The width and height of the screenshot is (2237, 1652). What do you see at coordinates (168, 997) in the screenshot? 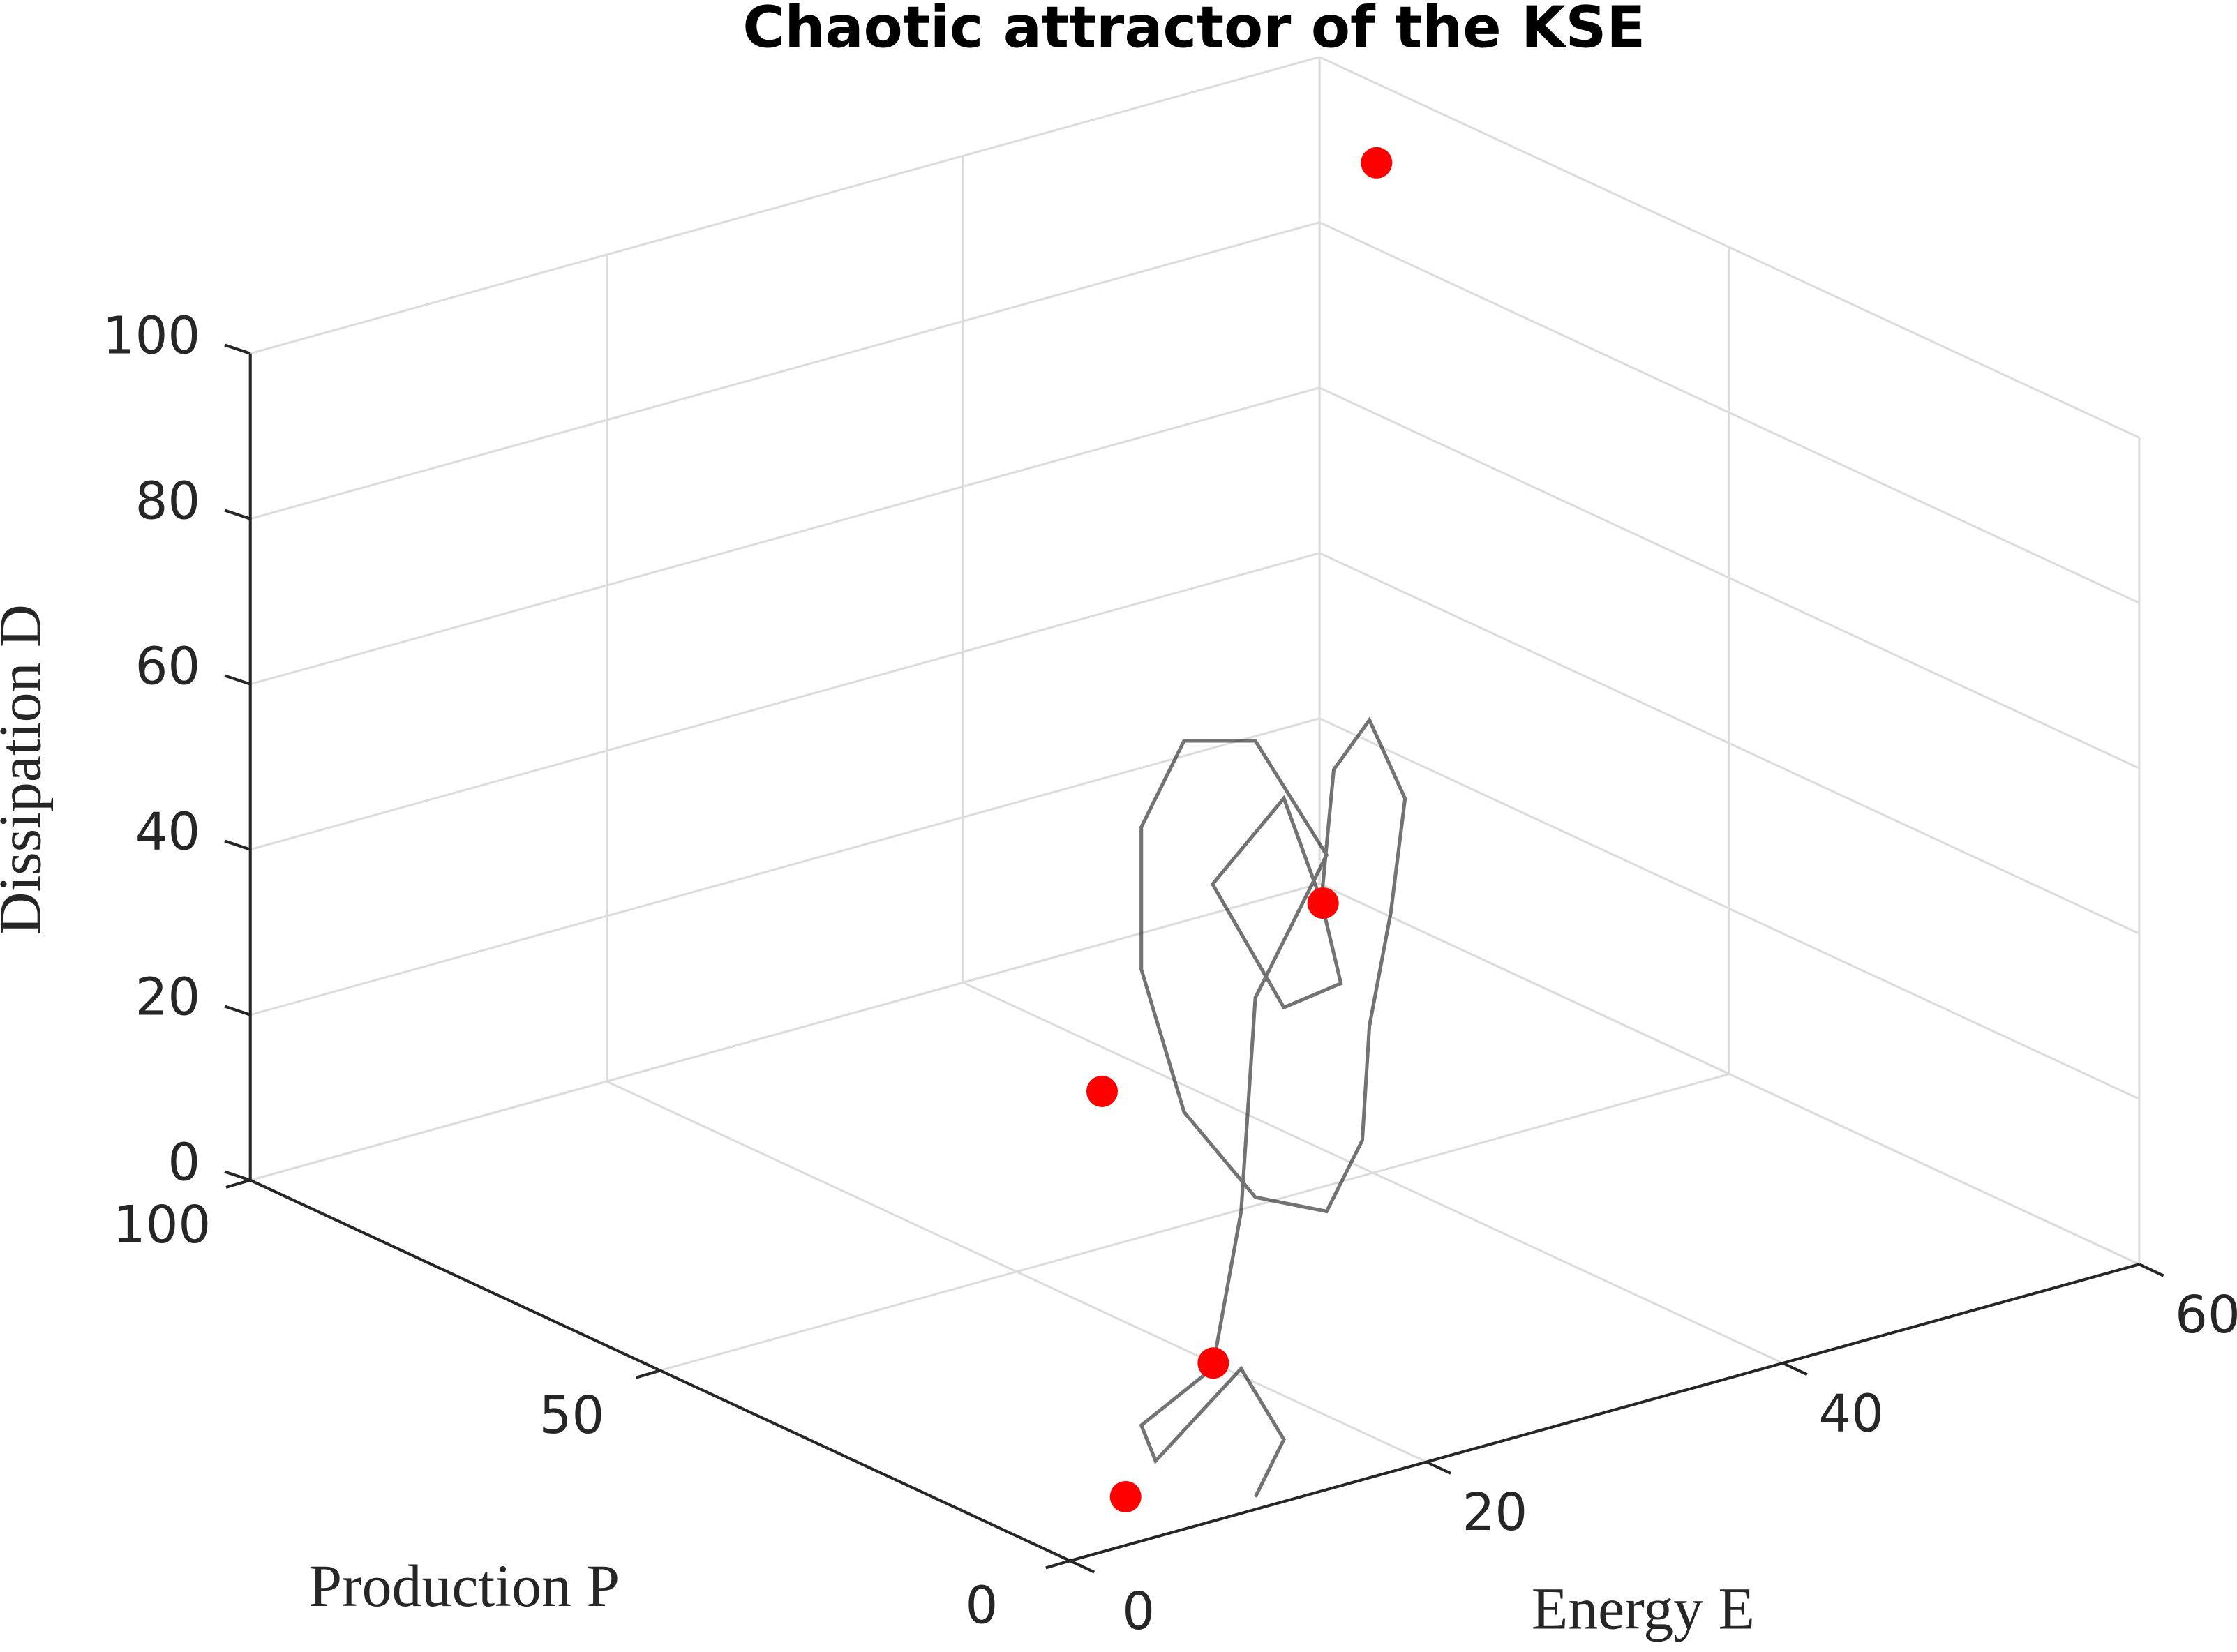
I see `z-tick-label: 20` at bounding box center [168, 997].